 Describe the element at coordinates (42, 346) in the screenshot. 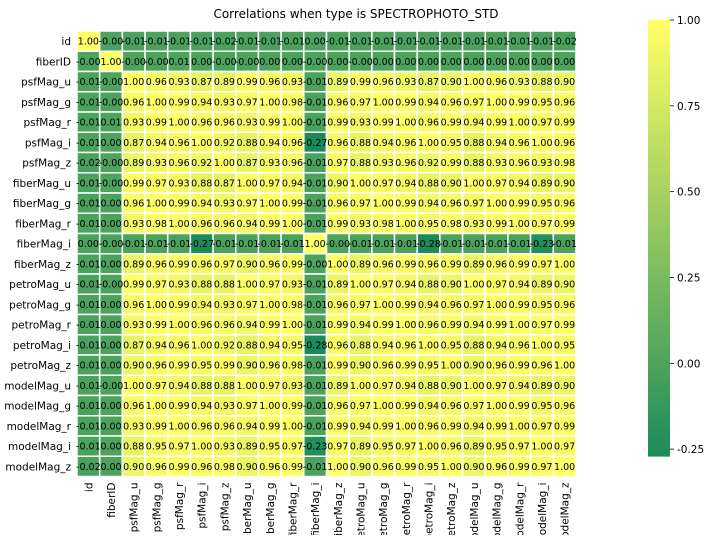

I see `y-tick-label-petroMag_i: petroMag_i` at that location.